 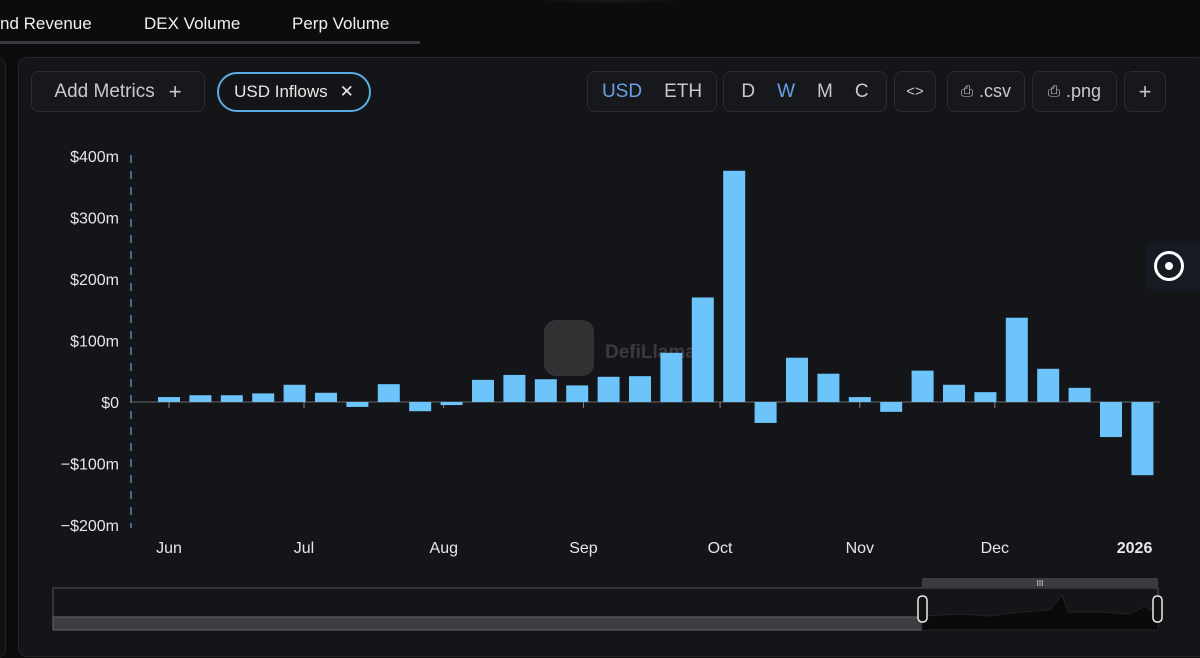 I want to click on add-chart-button: +, so click(x=1145, y=91).